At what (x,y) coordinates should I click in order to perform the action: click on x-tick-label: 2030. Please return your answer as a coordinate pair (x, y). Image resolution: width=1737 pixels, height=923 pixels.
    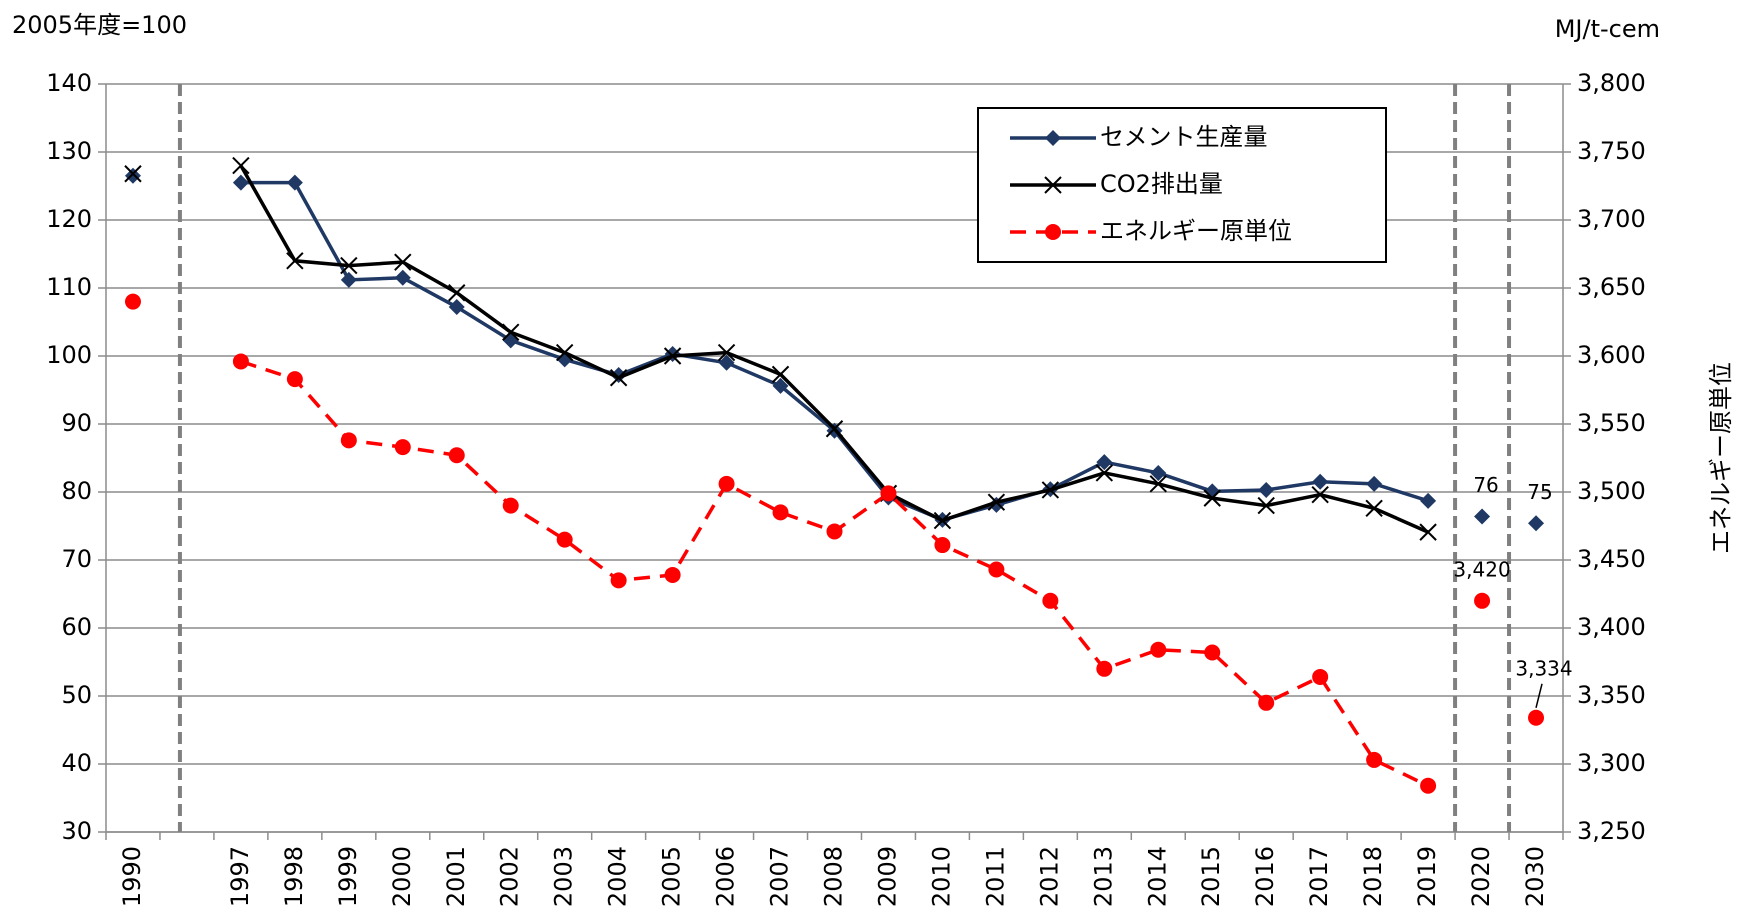
    Looking at the image, I should click on (1535, 876).